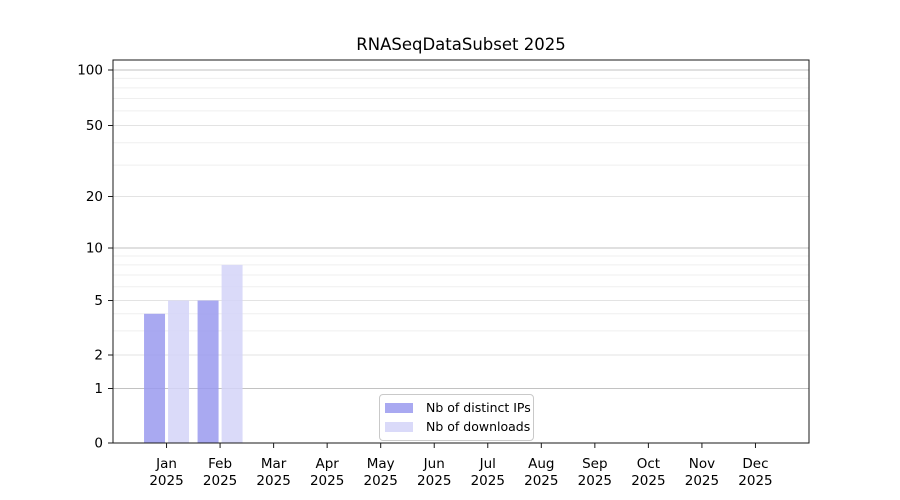 This screenshot has width=900, height=500. I want to click on x-tick-label: Feb 2025, so click(220, 472).